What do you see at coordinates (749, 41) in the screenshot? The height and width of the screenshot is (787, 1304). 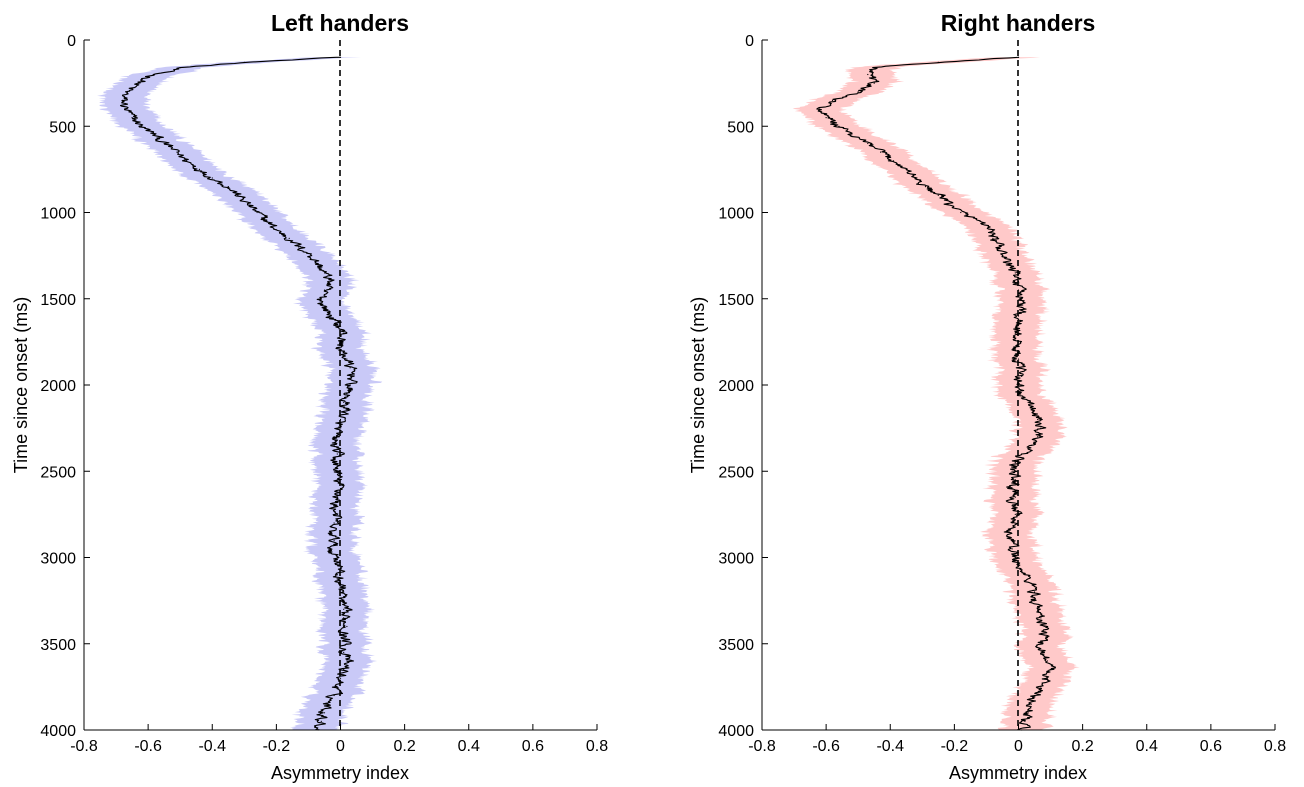 I see `y-tick-label: 0` at bounding box center [749, 41].